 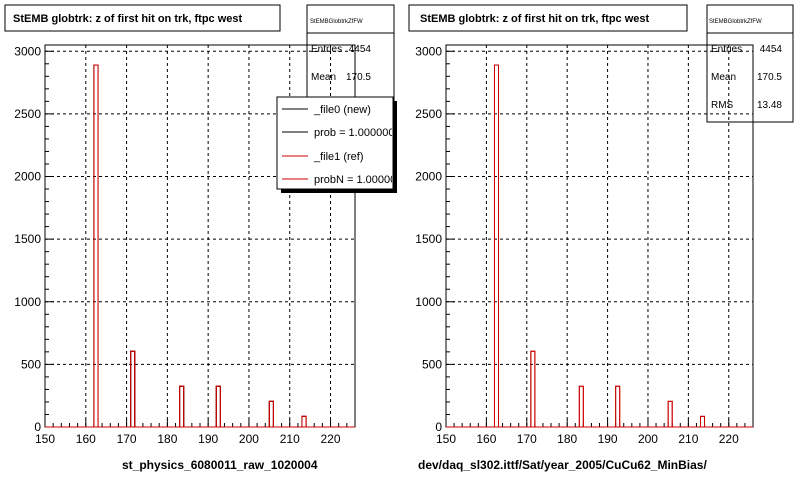 I want to click on right-x-tick-label: 220, so click(x=729, y=439).